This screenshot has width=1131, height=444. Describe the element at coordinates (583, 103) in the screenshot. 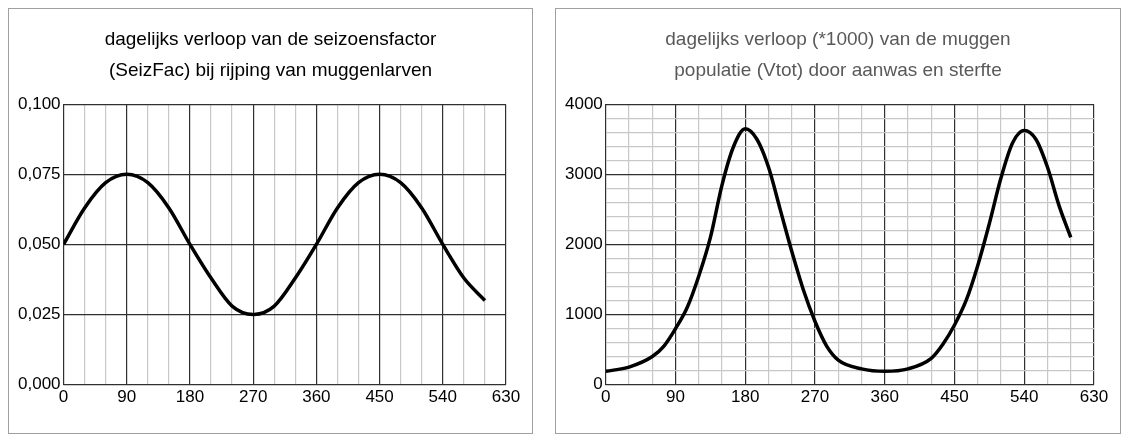

I see `y-tick-label: 4000` at that location.